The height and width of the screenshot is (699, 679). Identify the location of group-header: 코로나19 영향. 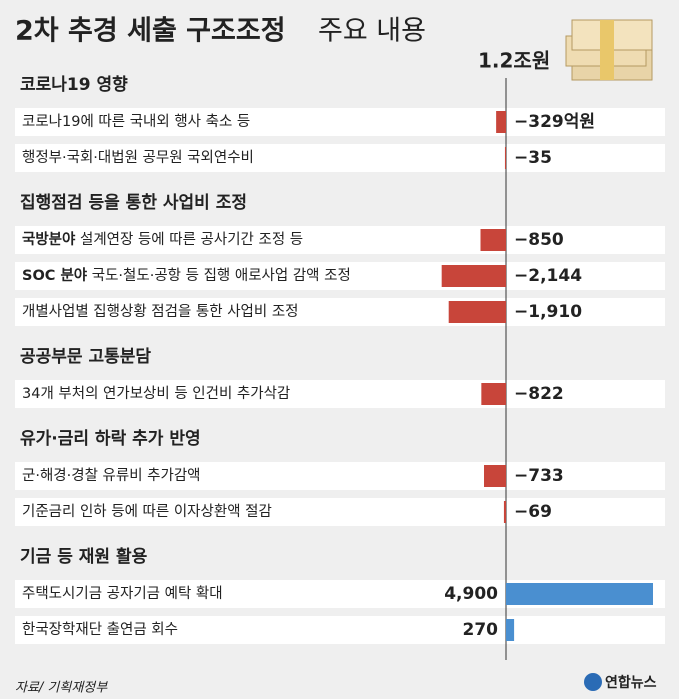
(74, 84).